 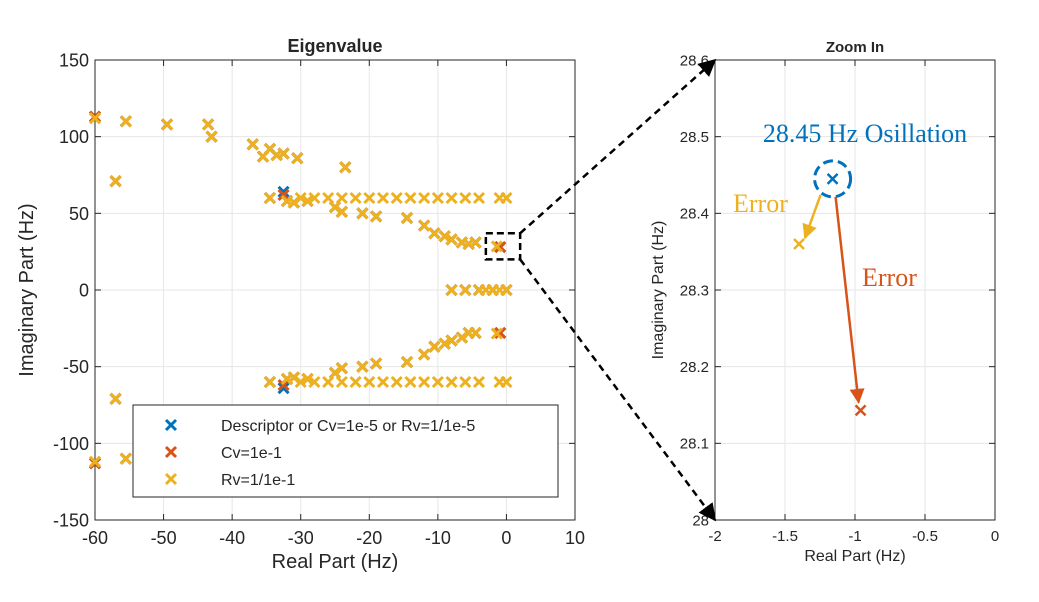 I want to click on legend-entry: Descriptor or Cv=1e-5 or Rv=1/1e-5, so click(x=348, y=426).